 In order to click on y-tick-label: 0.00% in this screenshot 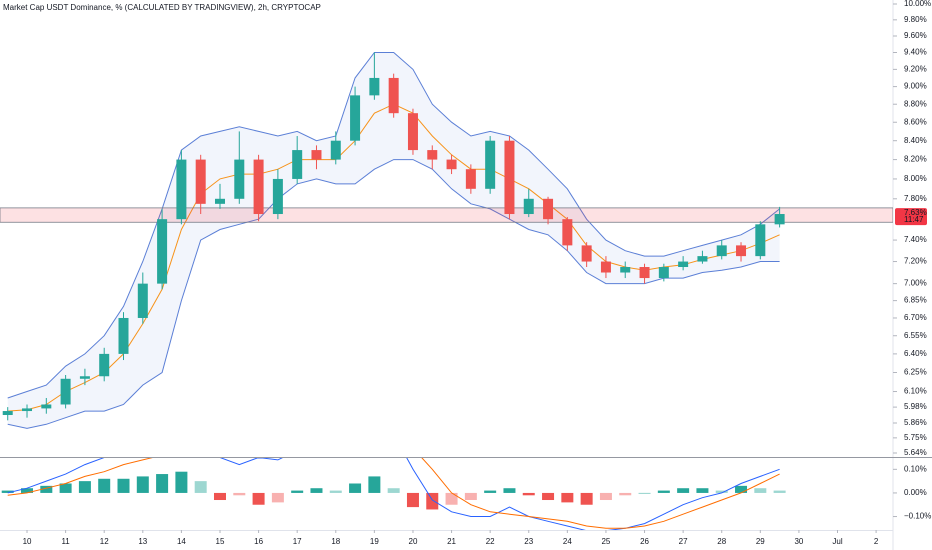, I will do `click(915, 492)`.